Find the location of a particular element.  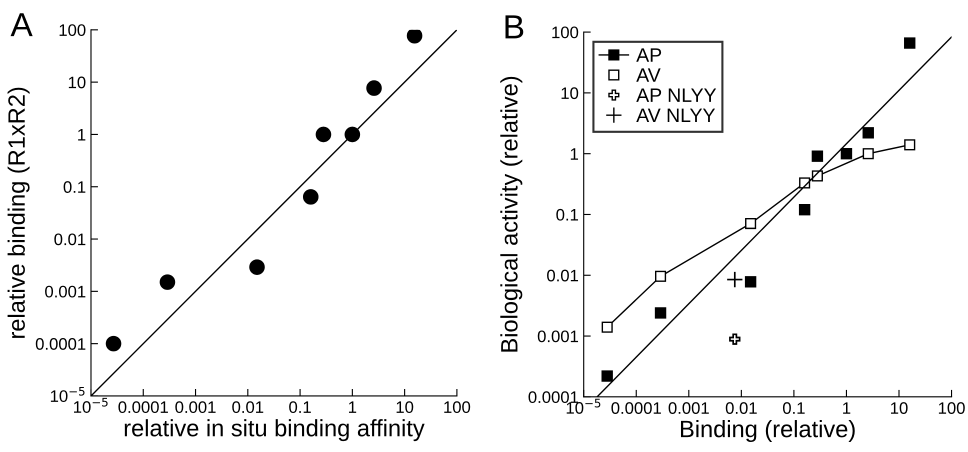

chart-title: A is located at coordinates (21, 24).